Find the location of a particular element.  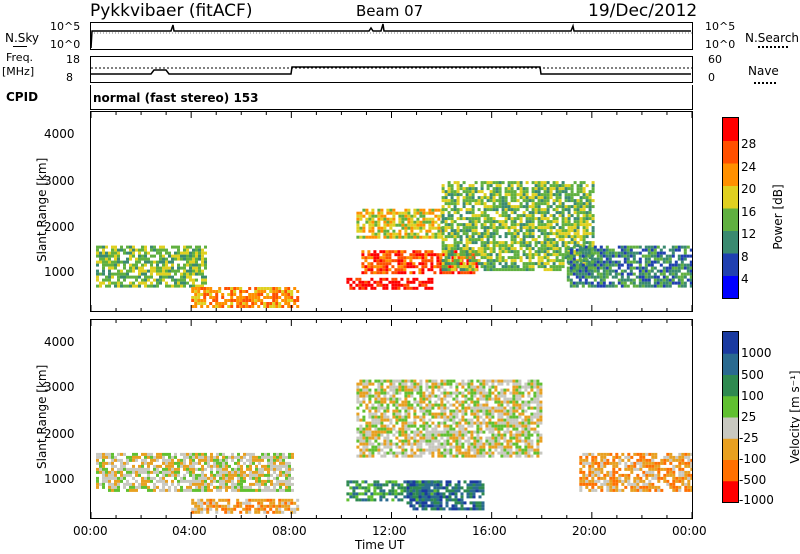

colorbar-segment is located at coordinates (730, 219).